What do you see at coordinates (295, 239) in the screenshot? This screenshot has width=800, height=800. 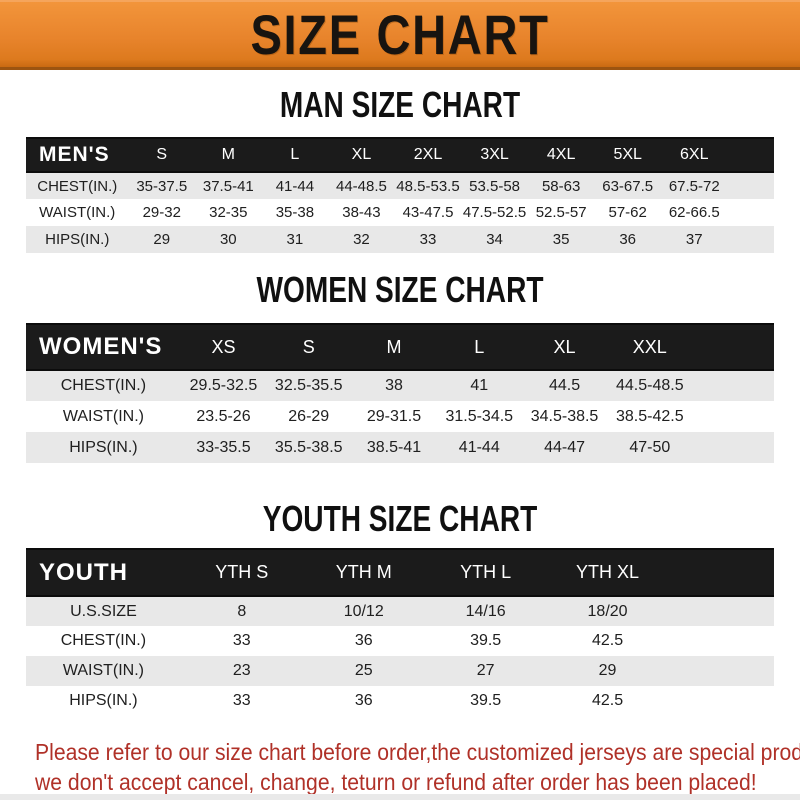 I see `size-value-cell: 31` at bounding box center [295, 239].